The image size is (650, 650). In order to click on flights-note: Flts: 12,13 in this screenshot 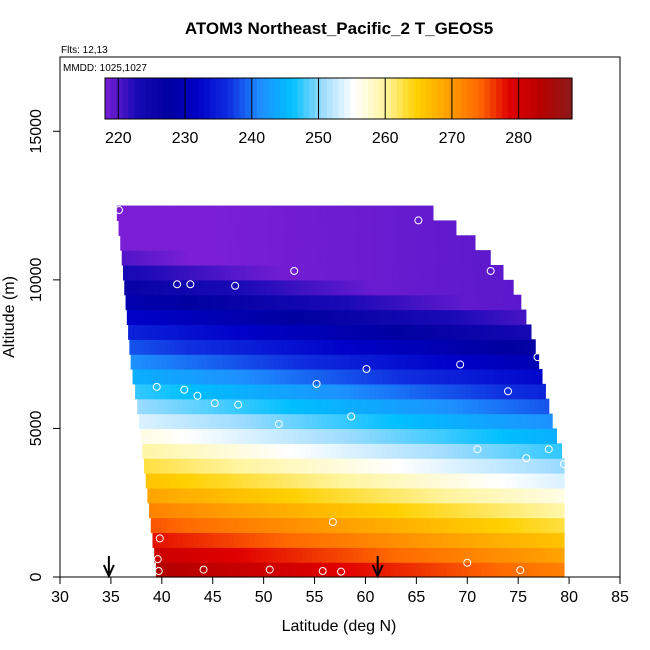, I will do `click(84, 50)`.